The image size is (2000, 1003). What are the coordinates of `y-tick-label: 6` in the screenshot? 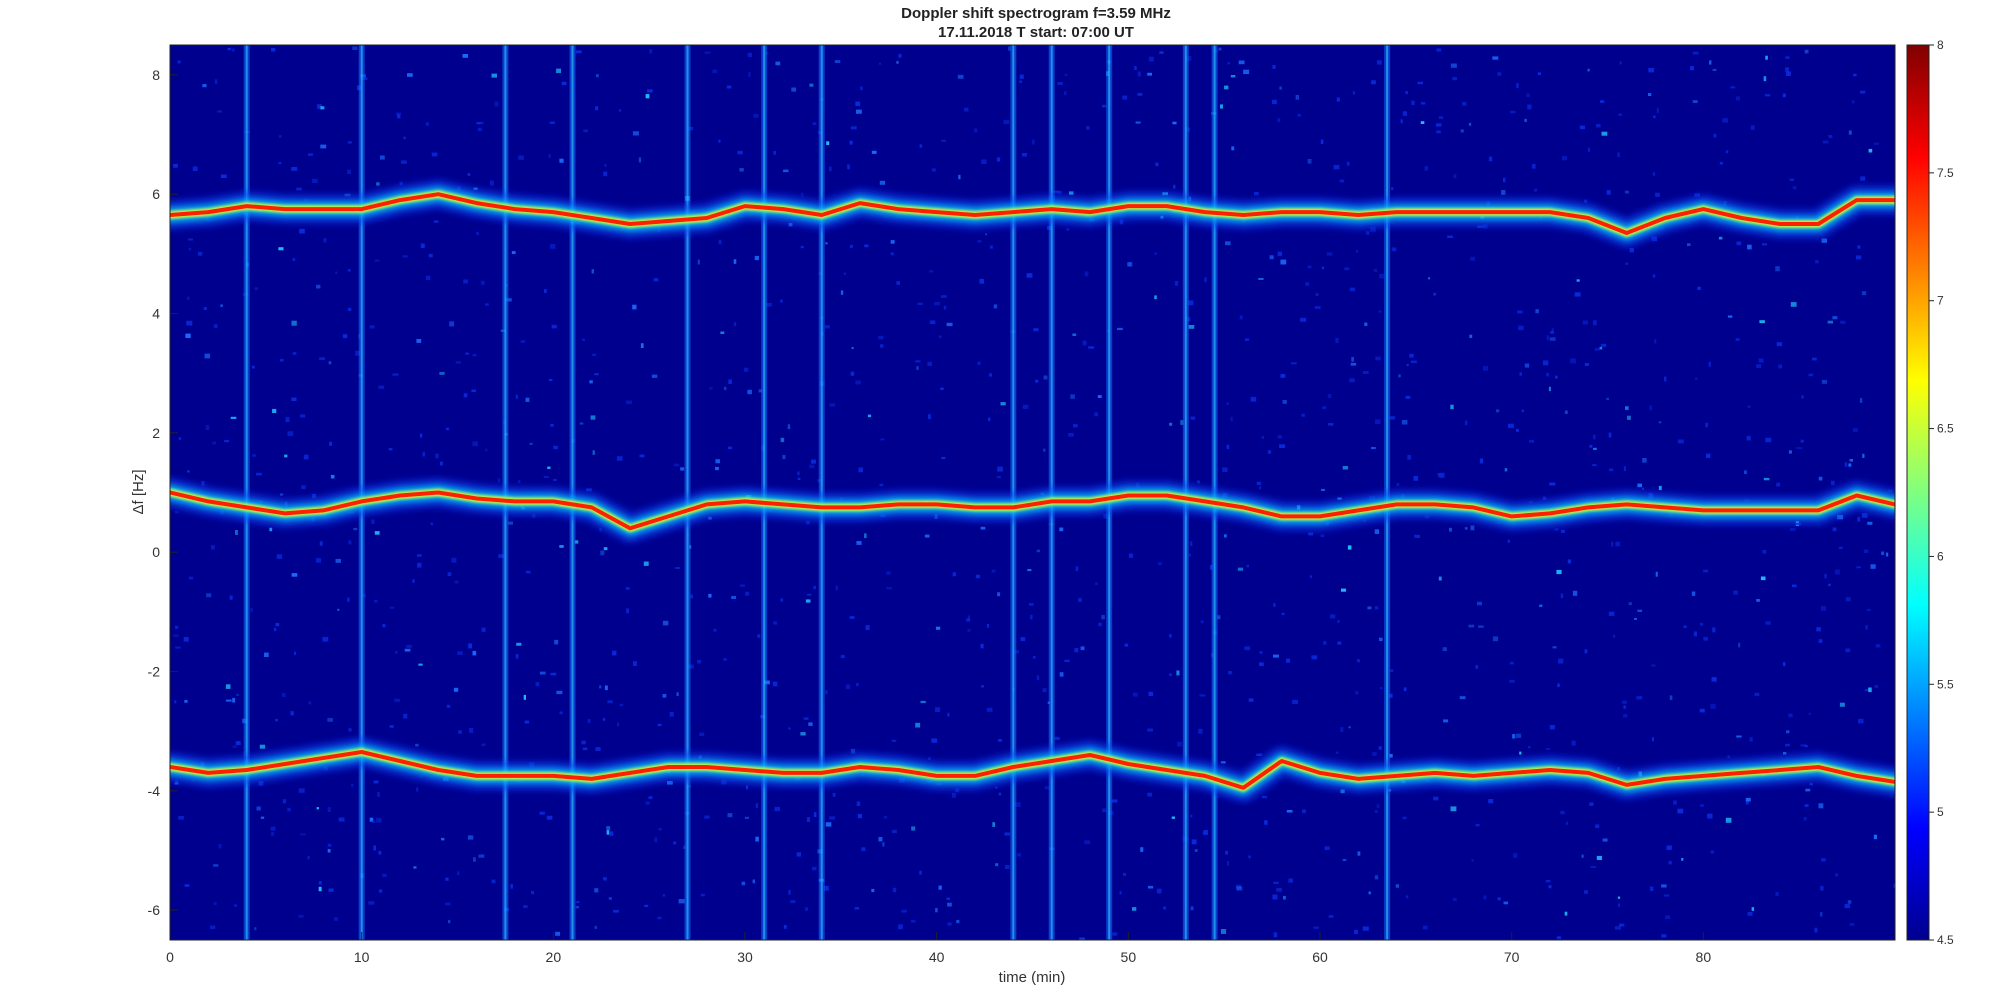 It's located at (156, 194).